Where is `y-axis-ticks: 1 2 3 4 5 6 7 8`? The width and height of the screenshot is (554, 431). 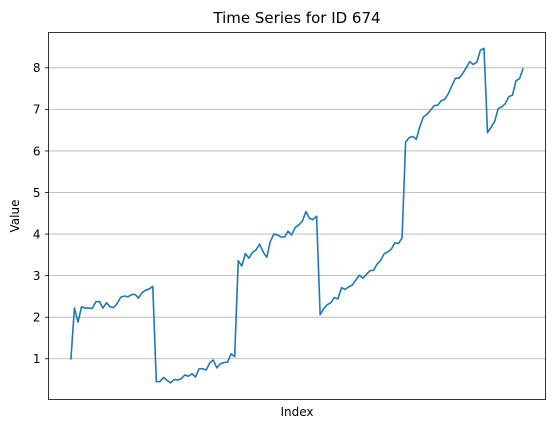
y-axis-ticks: 1 2 3 4 5 6 7 8 is located at coordinates (41, 213).